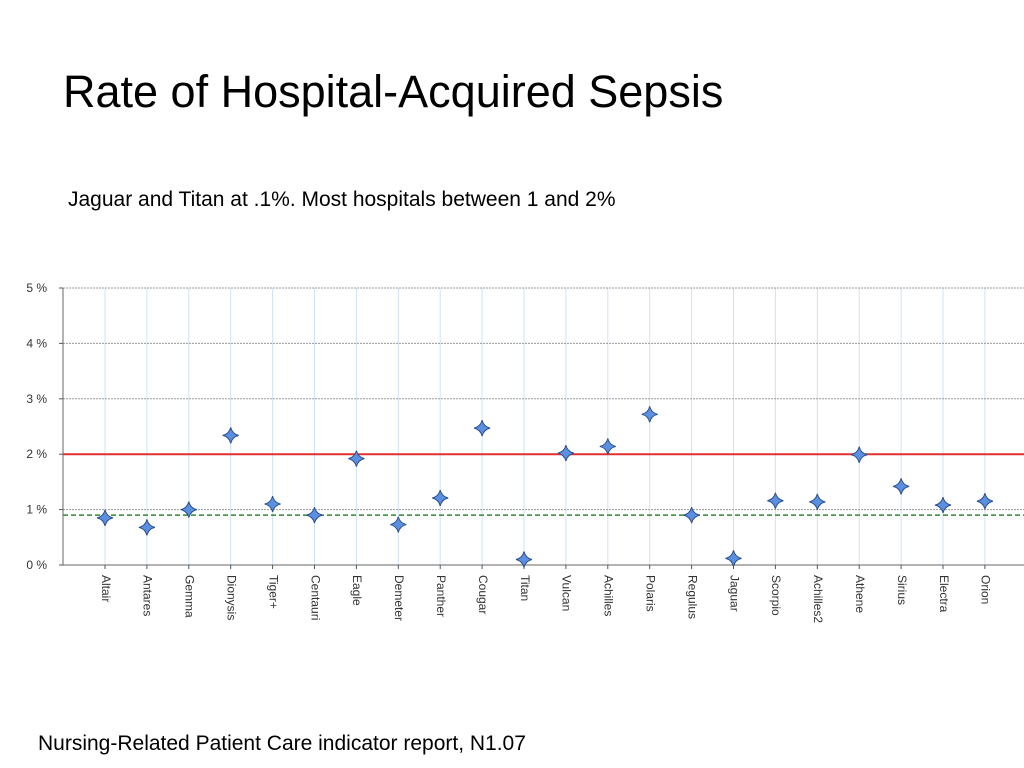  Describe the element at coordinates (36, 565) in the screenshot. I see `y-tick-label: 0 %` at that location.